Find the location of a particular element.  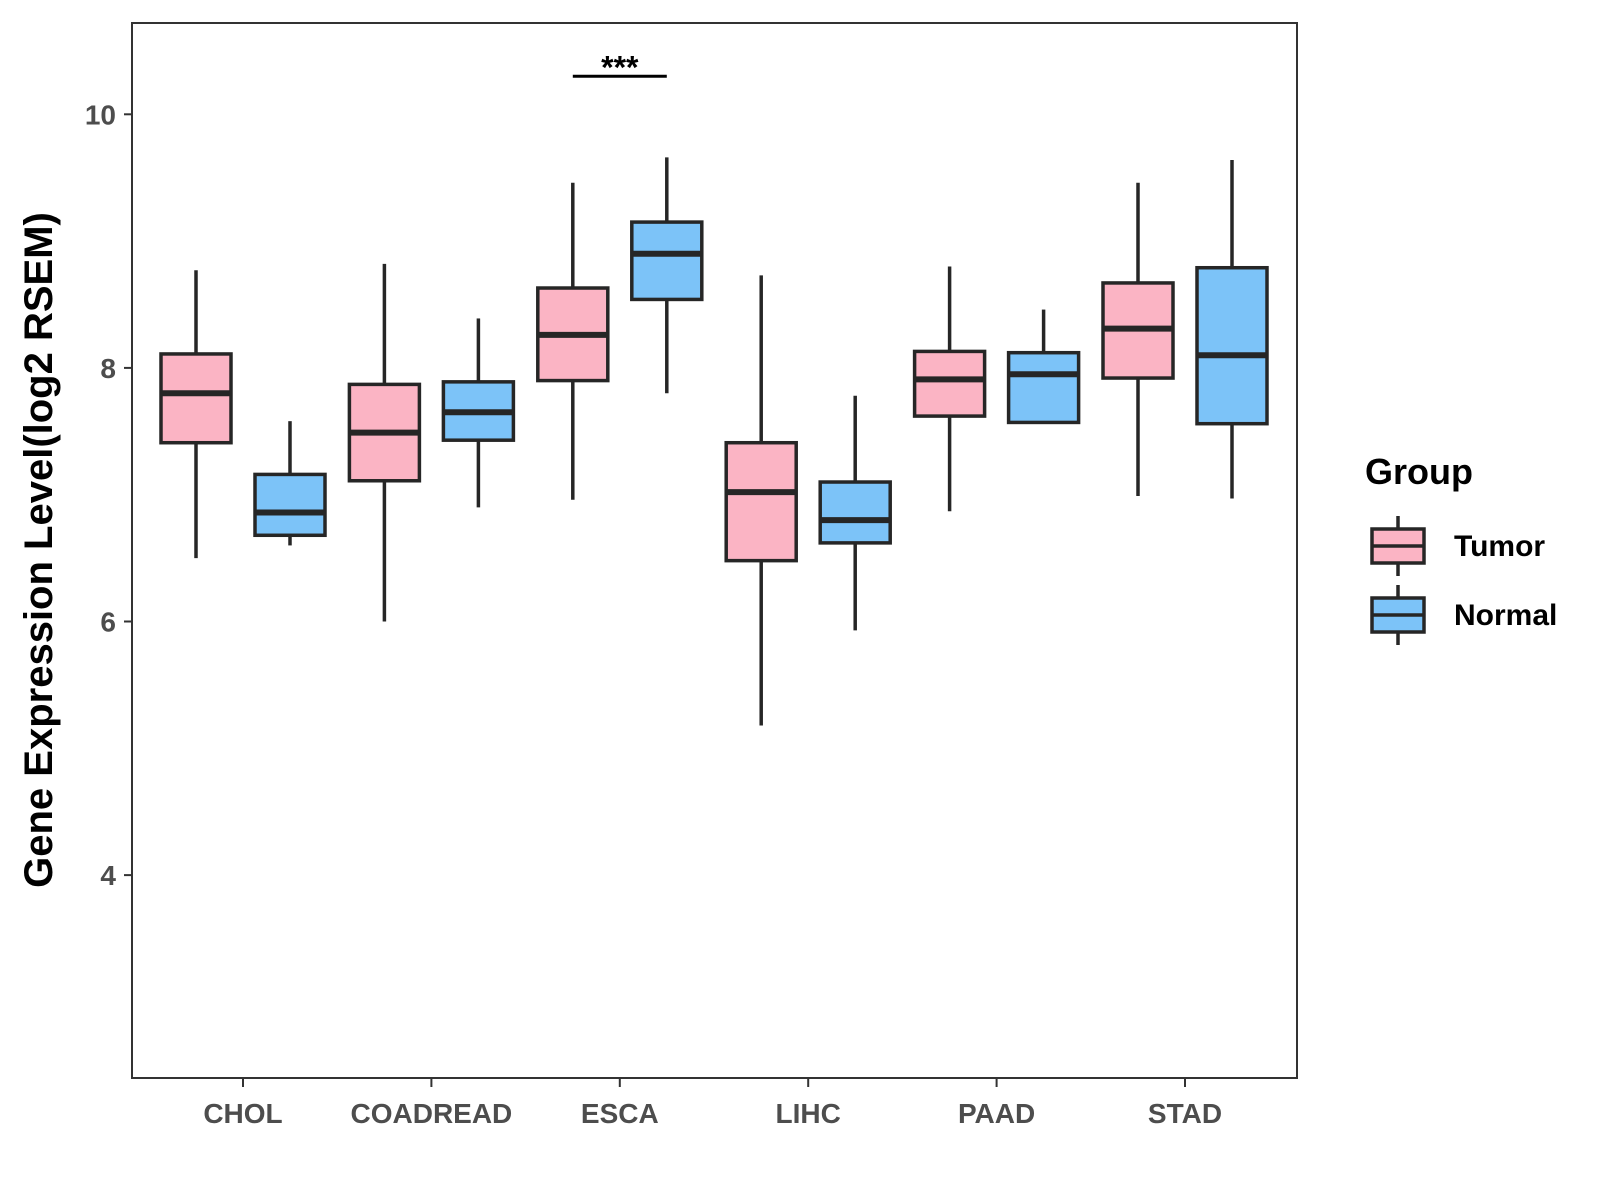

legend-item-normal: Normal is located at coordinates (1463, 615).